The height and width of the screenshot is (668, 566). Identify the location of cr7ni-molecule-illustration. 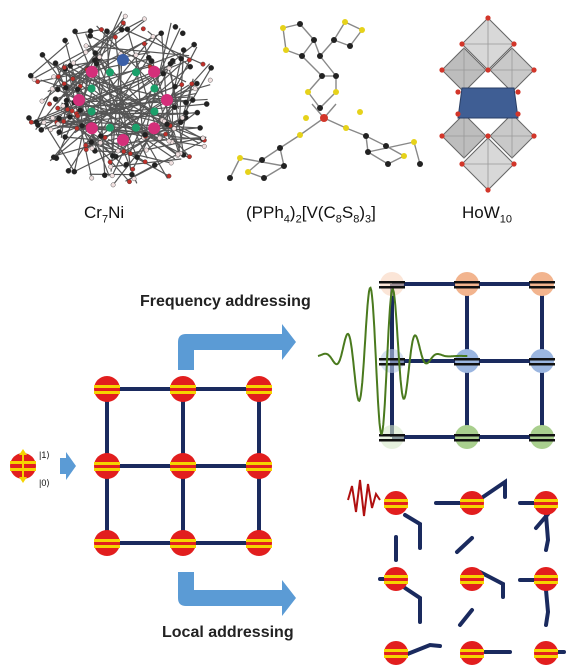
(120, 99).